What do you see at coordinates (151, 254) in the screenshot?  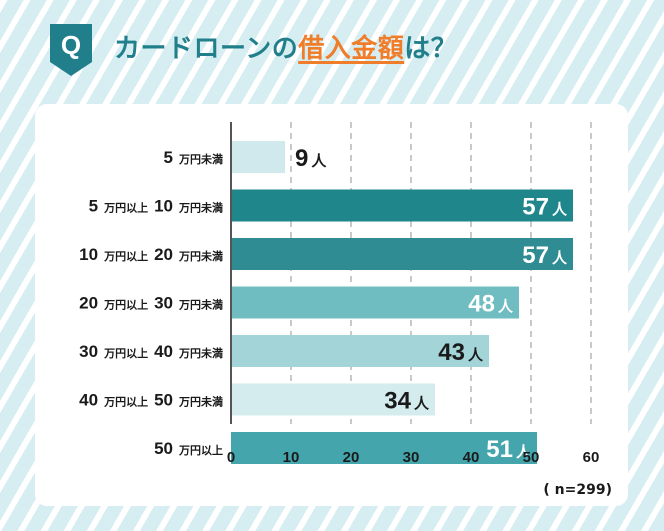 I see `category-label: 10 万円以上 20 万円未満` at bounding box center [151, 254].